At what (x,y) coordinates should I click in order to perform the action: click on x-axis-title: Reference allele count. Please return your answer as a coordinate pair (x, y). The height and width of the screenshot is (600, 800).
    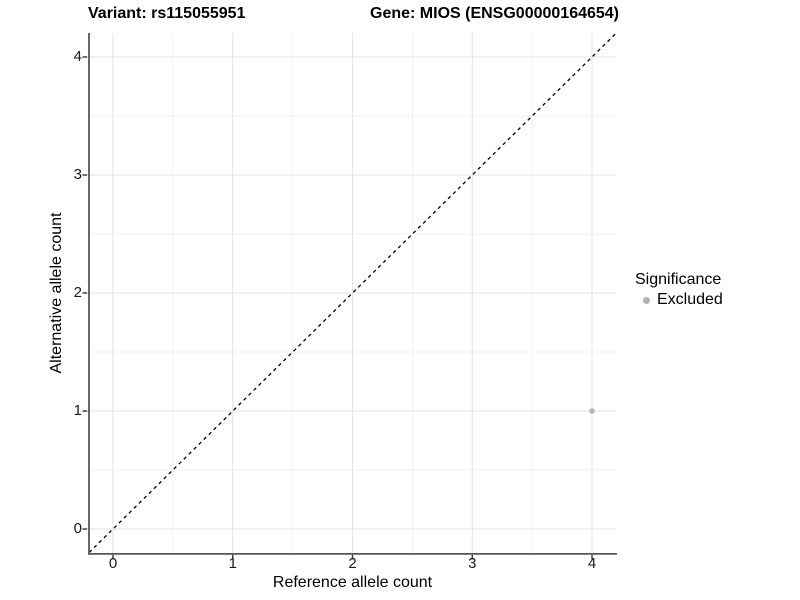
    Looking at the image, I should click on (352, 582).